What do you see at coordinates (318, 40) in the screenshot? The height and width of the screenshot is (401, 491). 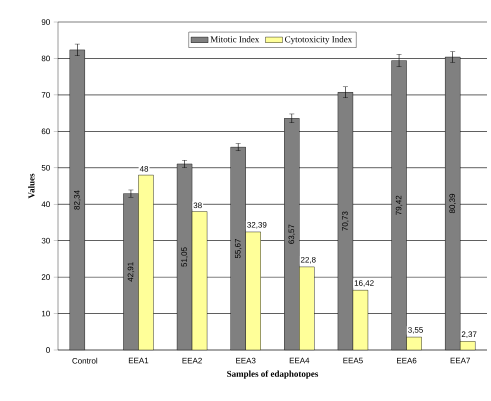 I see `legend-label: Cytotoxicity Index` at bounding box center [318, 40].